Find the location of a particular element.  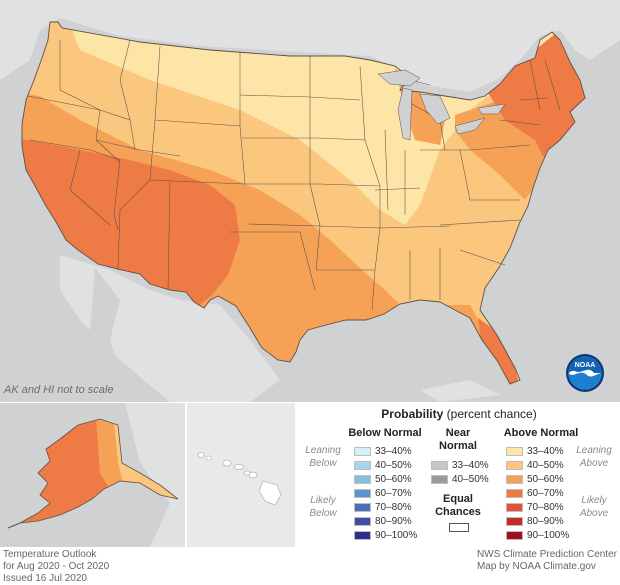

above-bin-label: 60–70% is located at coordinates (545, 493).